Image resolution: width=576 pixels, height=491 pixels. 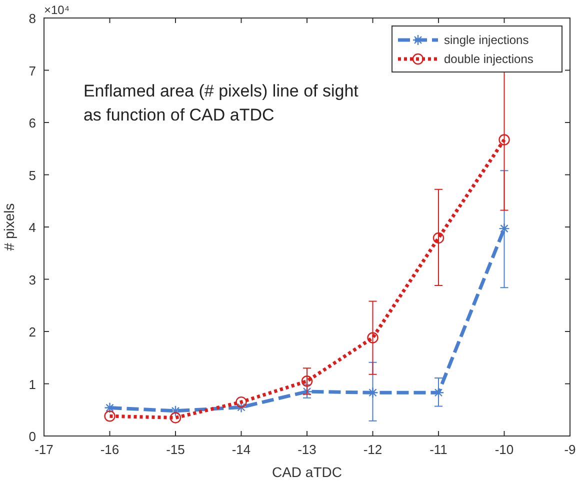 I want to click on y-axis-title: # pixels, so click(x=9, y=227).